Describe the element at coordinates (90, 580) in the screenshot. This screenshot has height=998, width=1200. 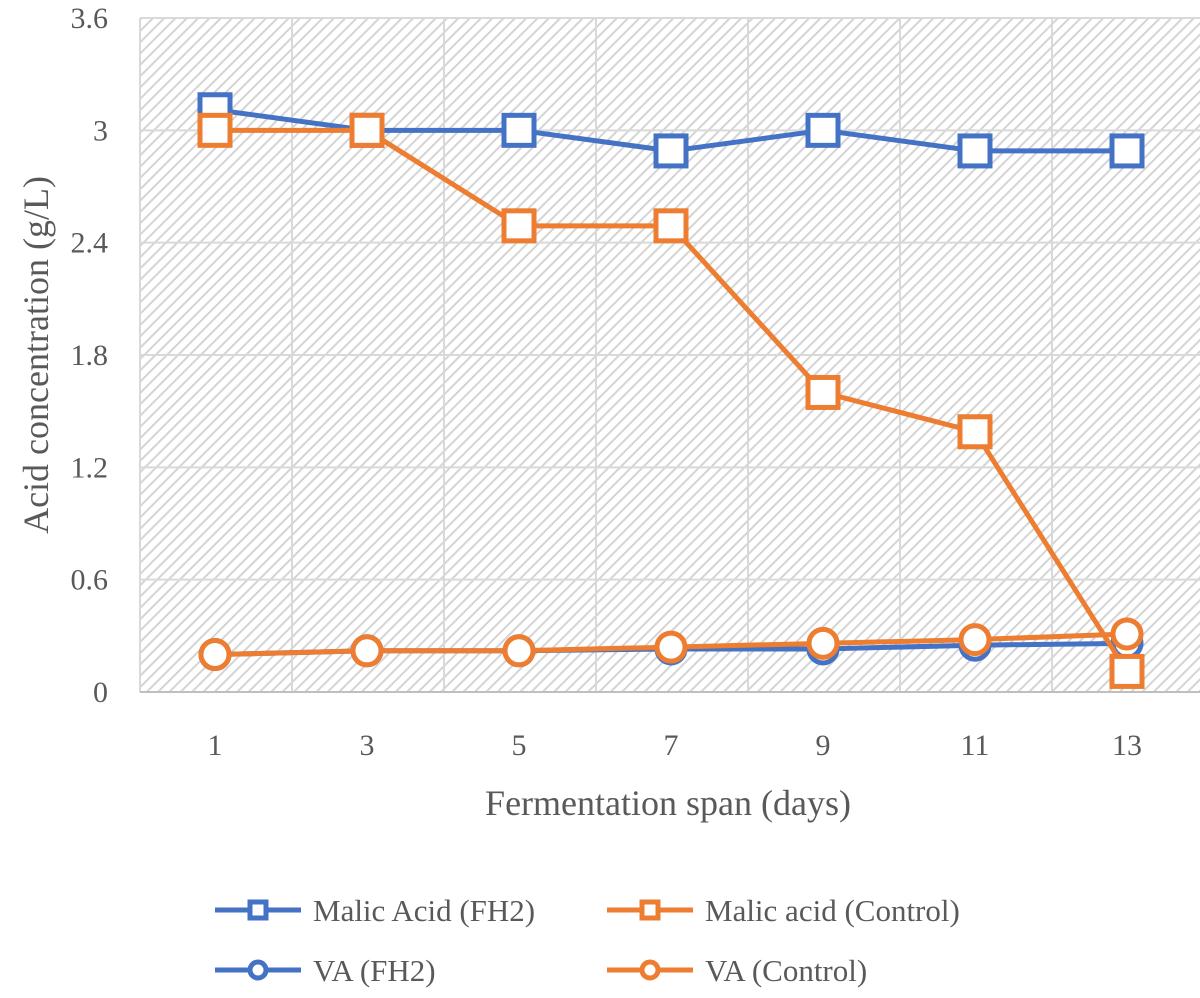
I see `y-tick-label: 0.6` at that location.